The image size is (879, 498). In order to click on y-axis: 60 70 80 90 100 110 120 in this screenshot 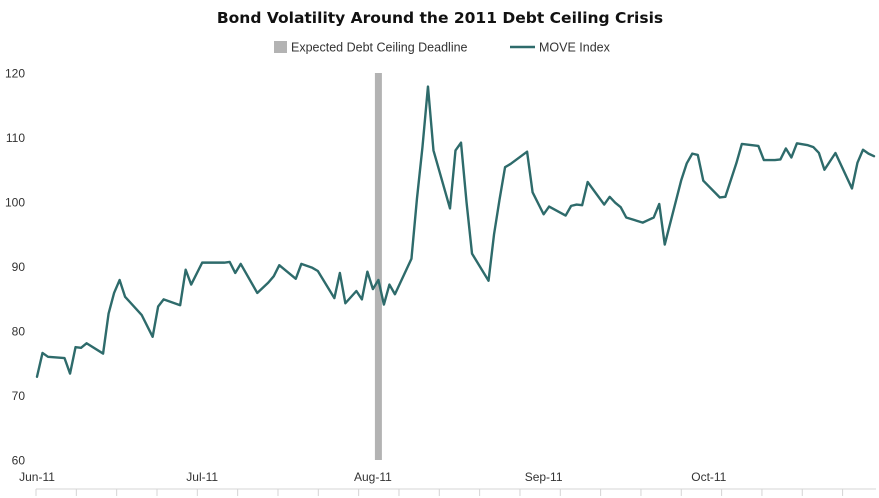, I will do `click(15, 267)`.